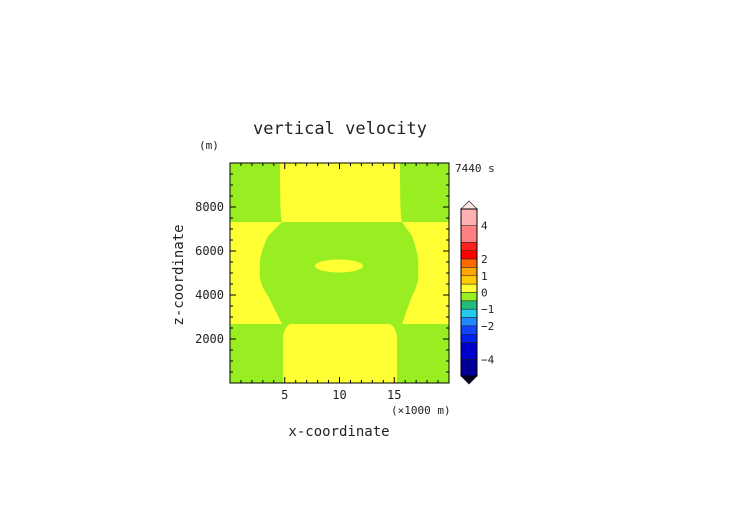 The width and height of the screenshot is (752, 532). Describe the element at coordinates (179, 274) in the screenshot. I see `y-axis-title: z-coordinate` at that location.